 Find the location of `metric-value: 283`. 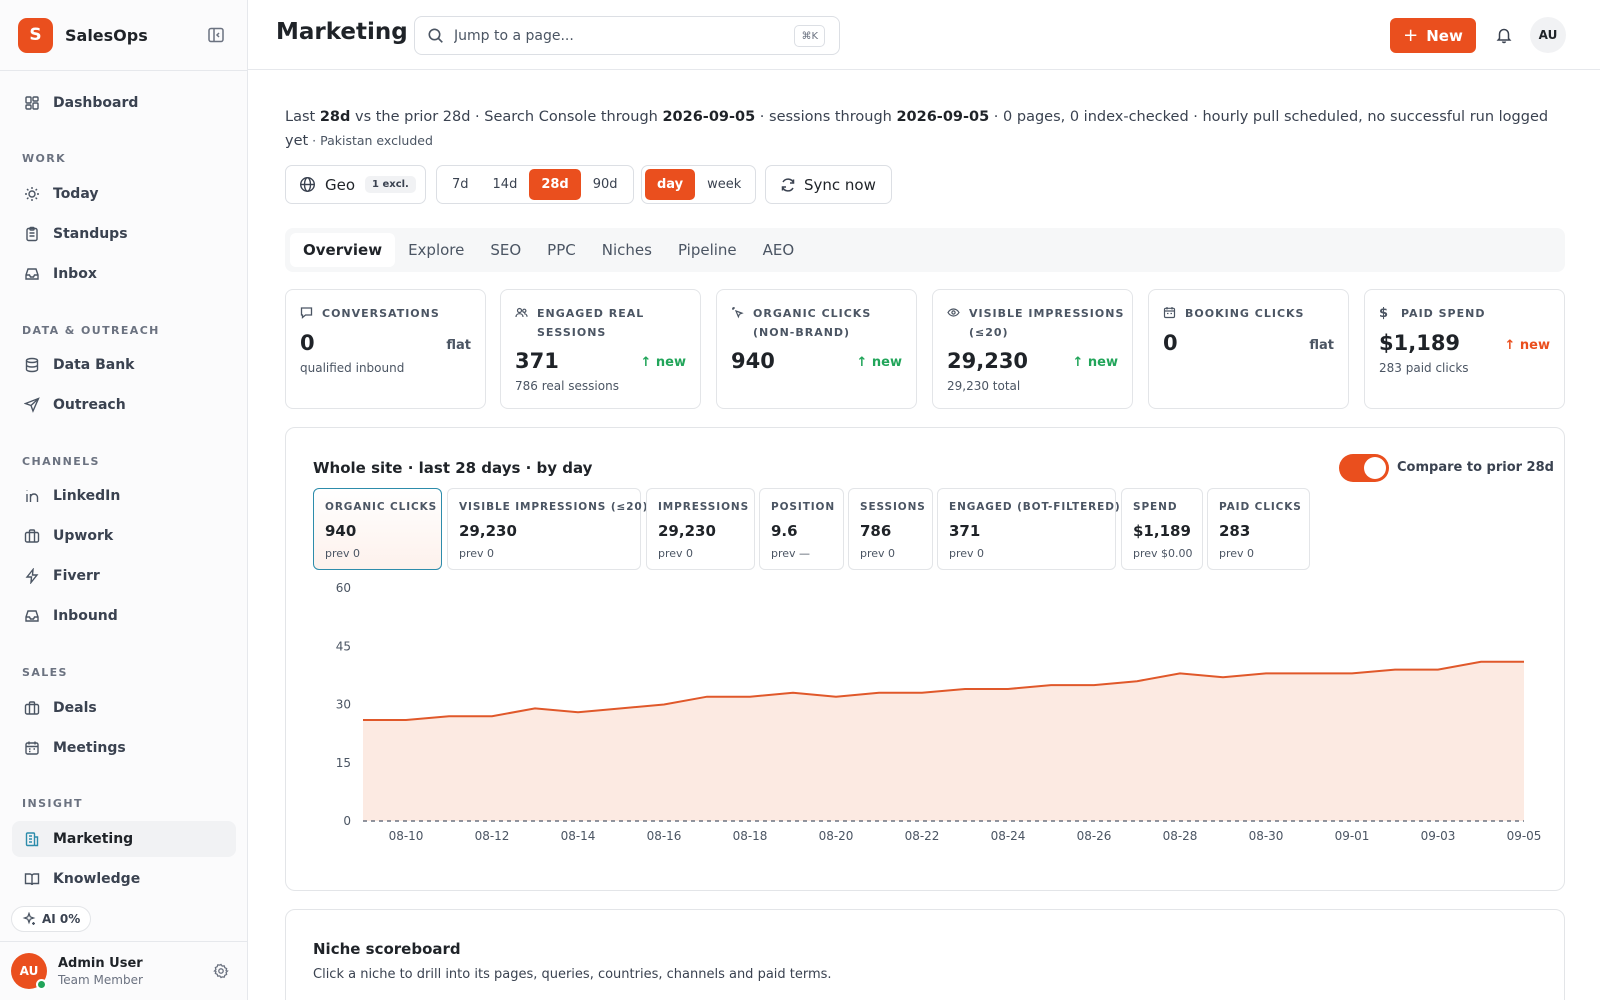

metric-value: 283 is located at coordinates (1235, 531).